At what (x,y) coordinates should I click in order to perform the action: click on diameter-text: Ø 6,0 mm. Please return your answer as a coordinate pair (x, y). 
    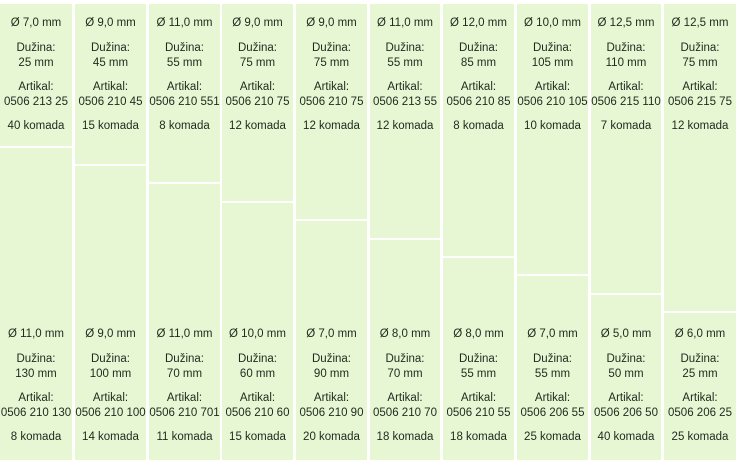
    Looking at the image, I should click on (700, 334).